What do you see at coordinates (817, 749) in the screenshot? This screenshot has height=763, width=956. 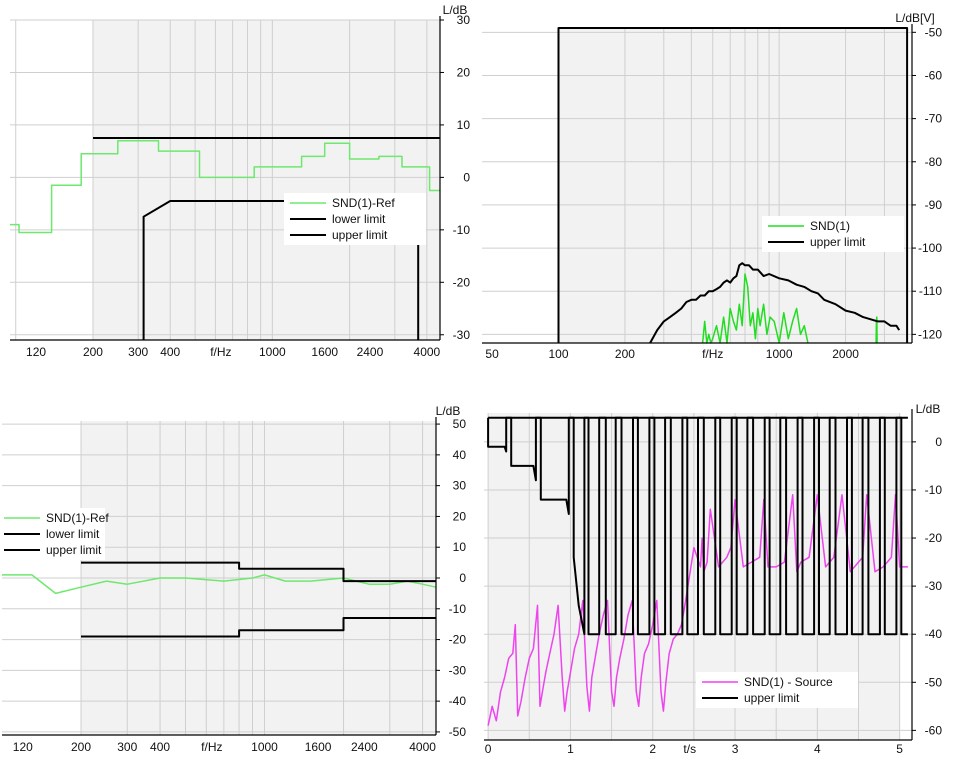 I see `x-tick-label: 4` at bounding box center [817, 749].